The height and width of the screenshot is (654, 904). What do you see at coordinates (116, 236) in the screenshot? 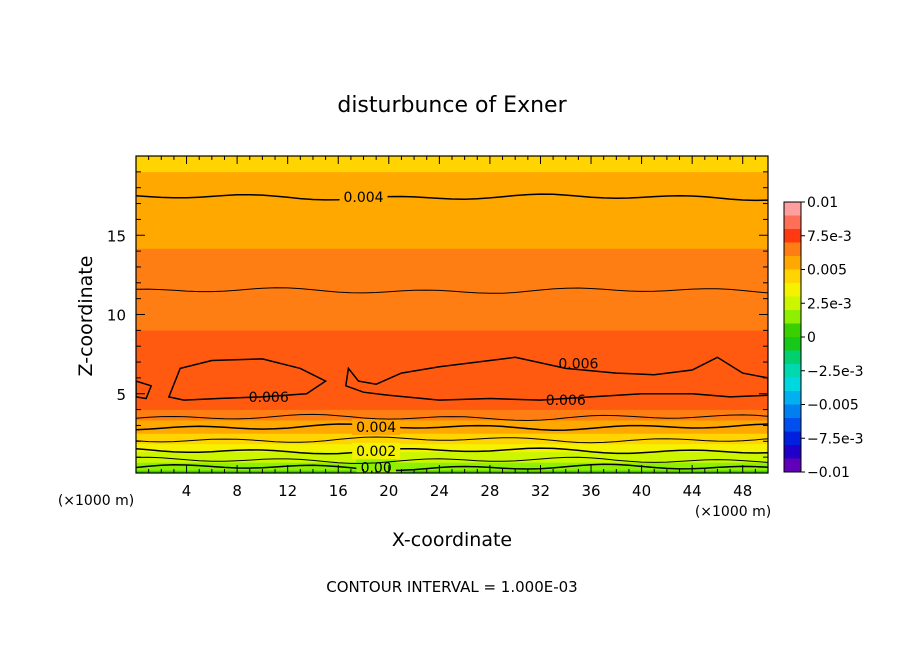
I see `y-tick-label: 15` at bounding box center [116, 236].